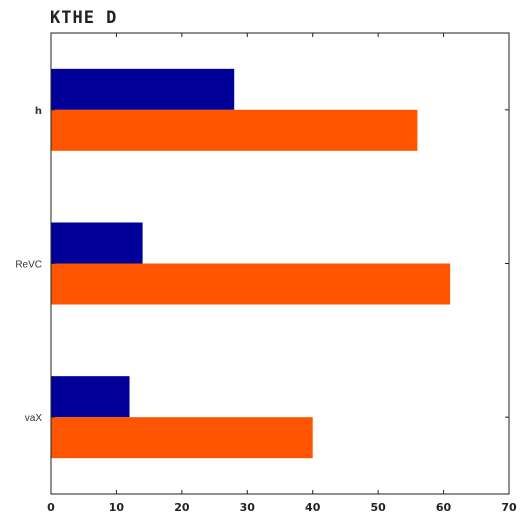 Image resolution: width=528 pixels, height=528 pixels. What do you see at coordinates (313, 507) in the screenshot?
I see `x-tick-label: 40` at bounding box center [313, 507].